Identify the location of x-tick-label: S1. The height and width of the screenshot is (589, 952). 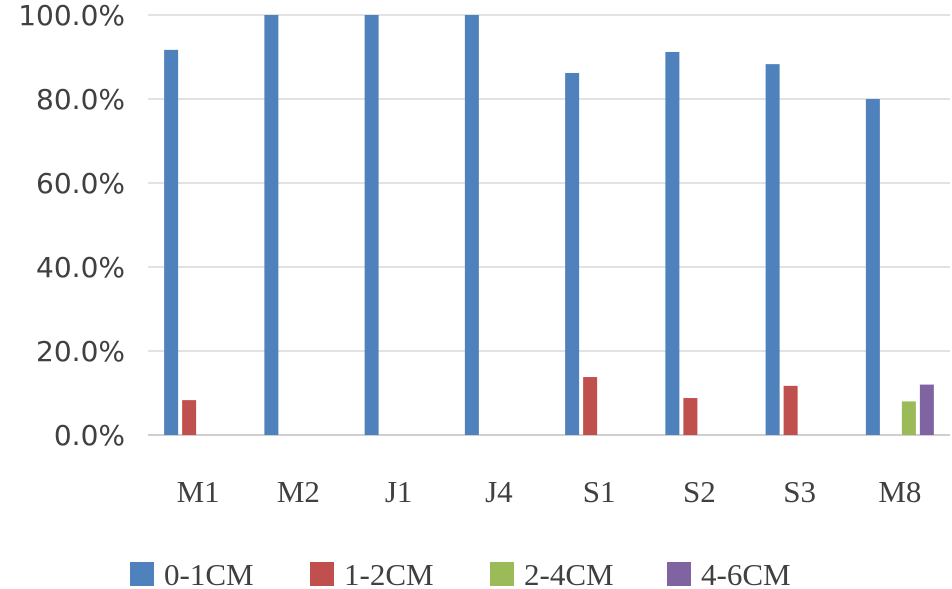
(599, 491).